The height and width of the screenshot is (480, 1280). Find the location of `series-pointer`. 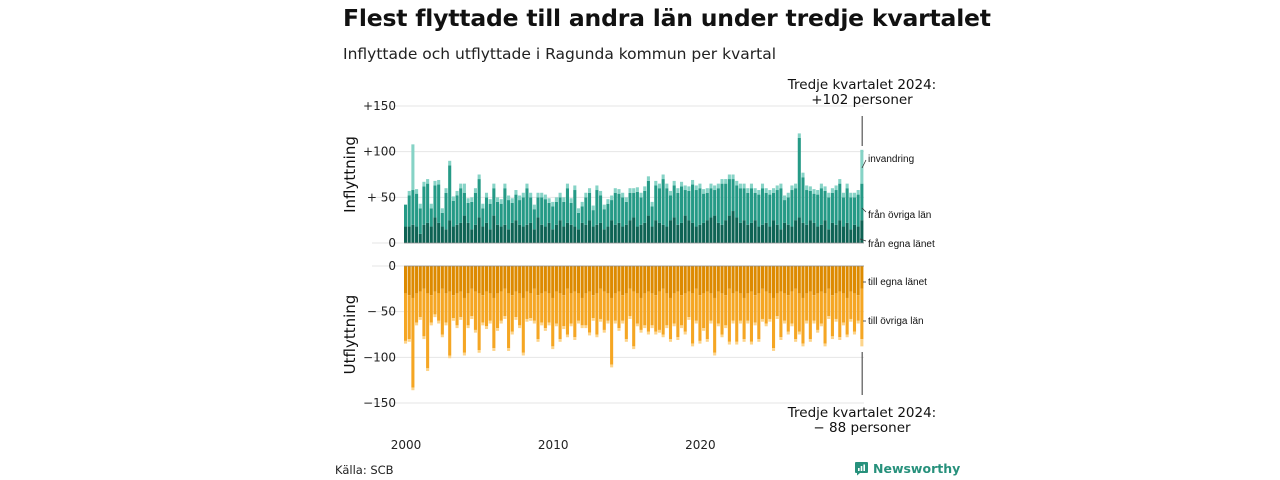

series-pointer is located at coordinates (864, 210).